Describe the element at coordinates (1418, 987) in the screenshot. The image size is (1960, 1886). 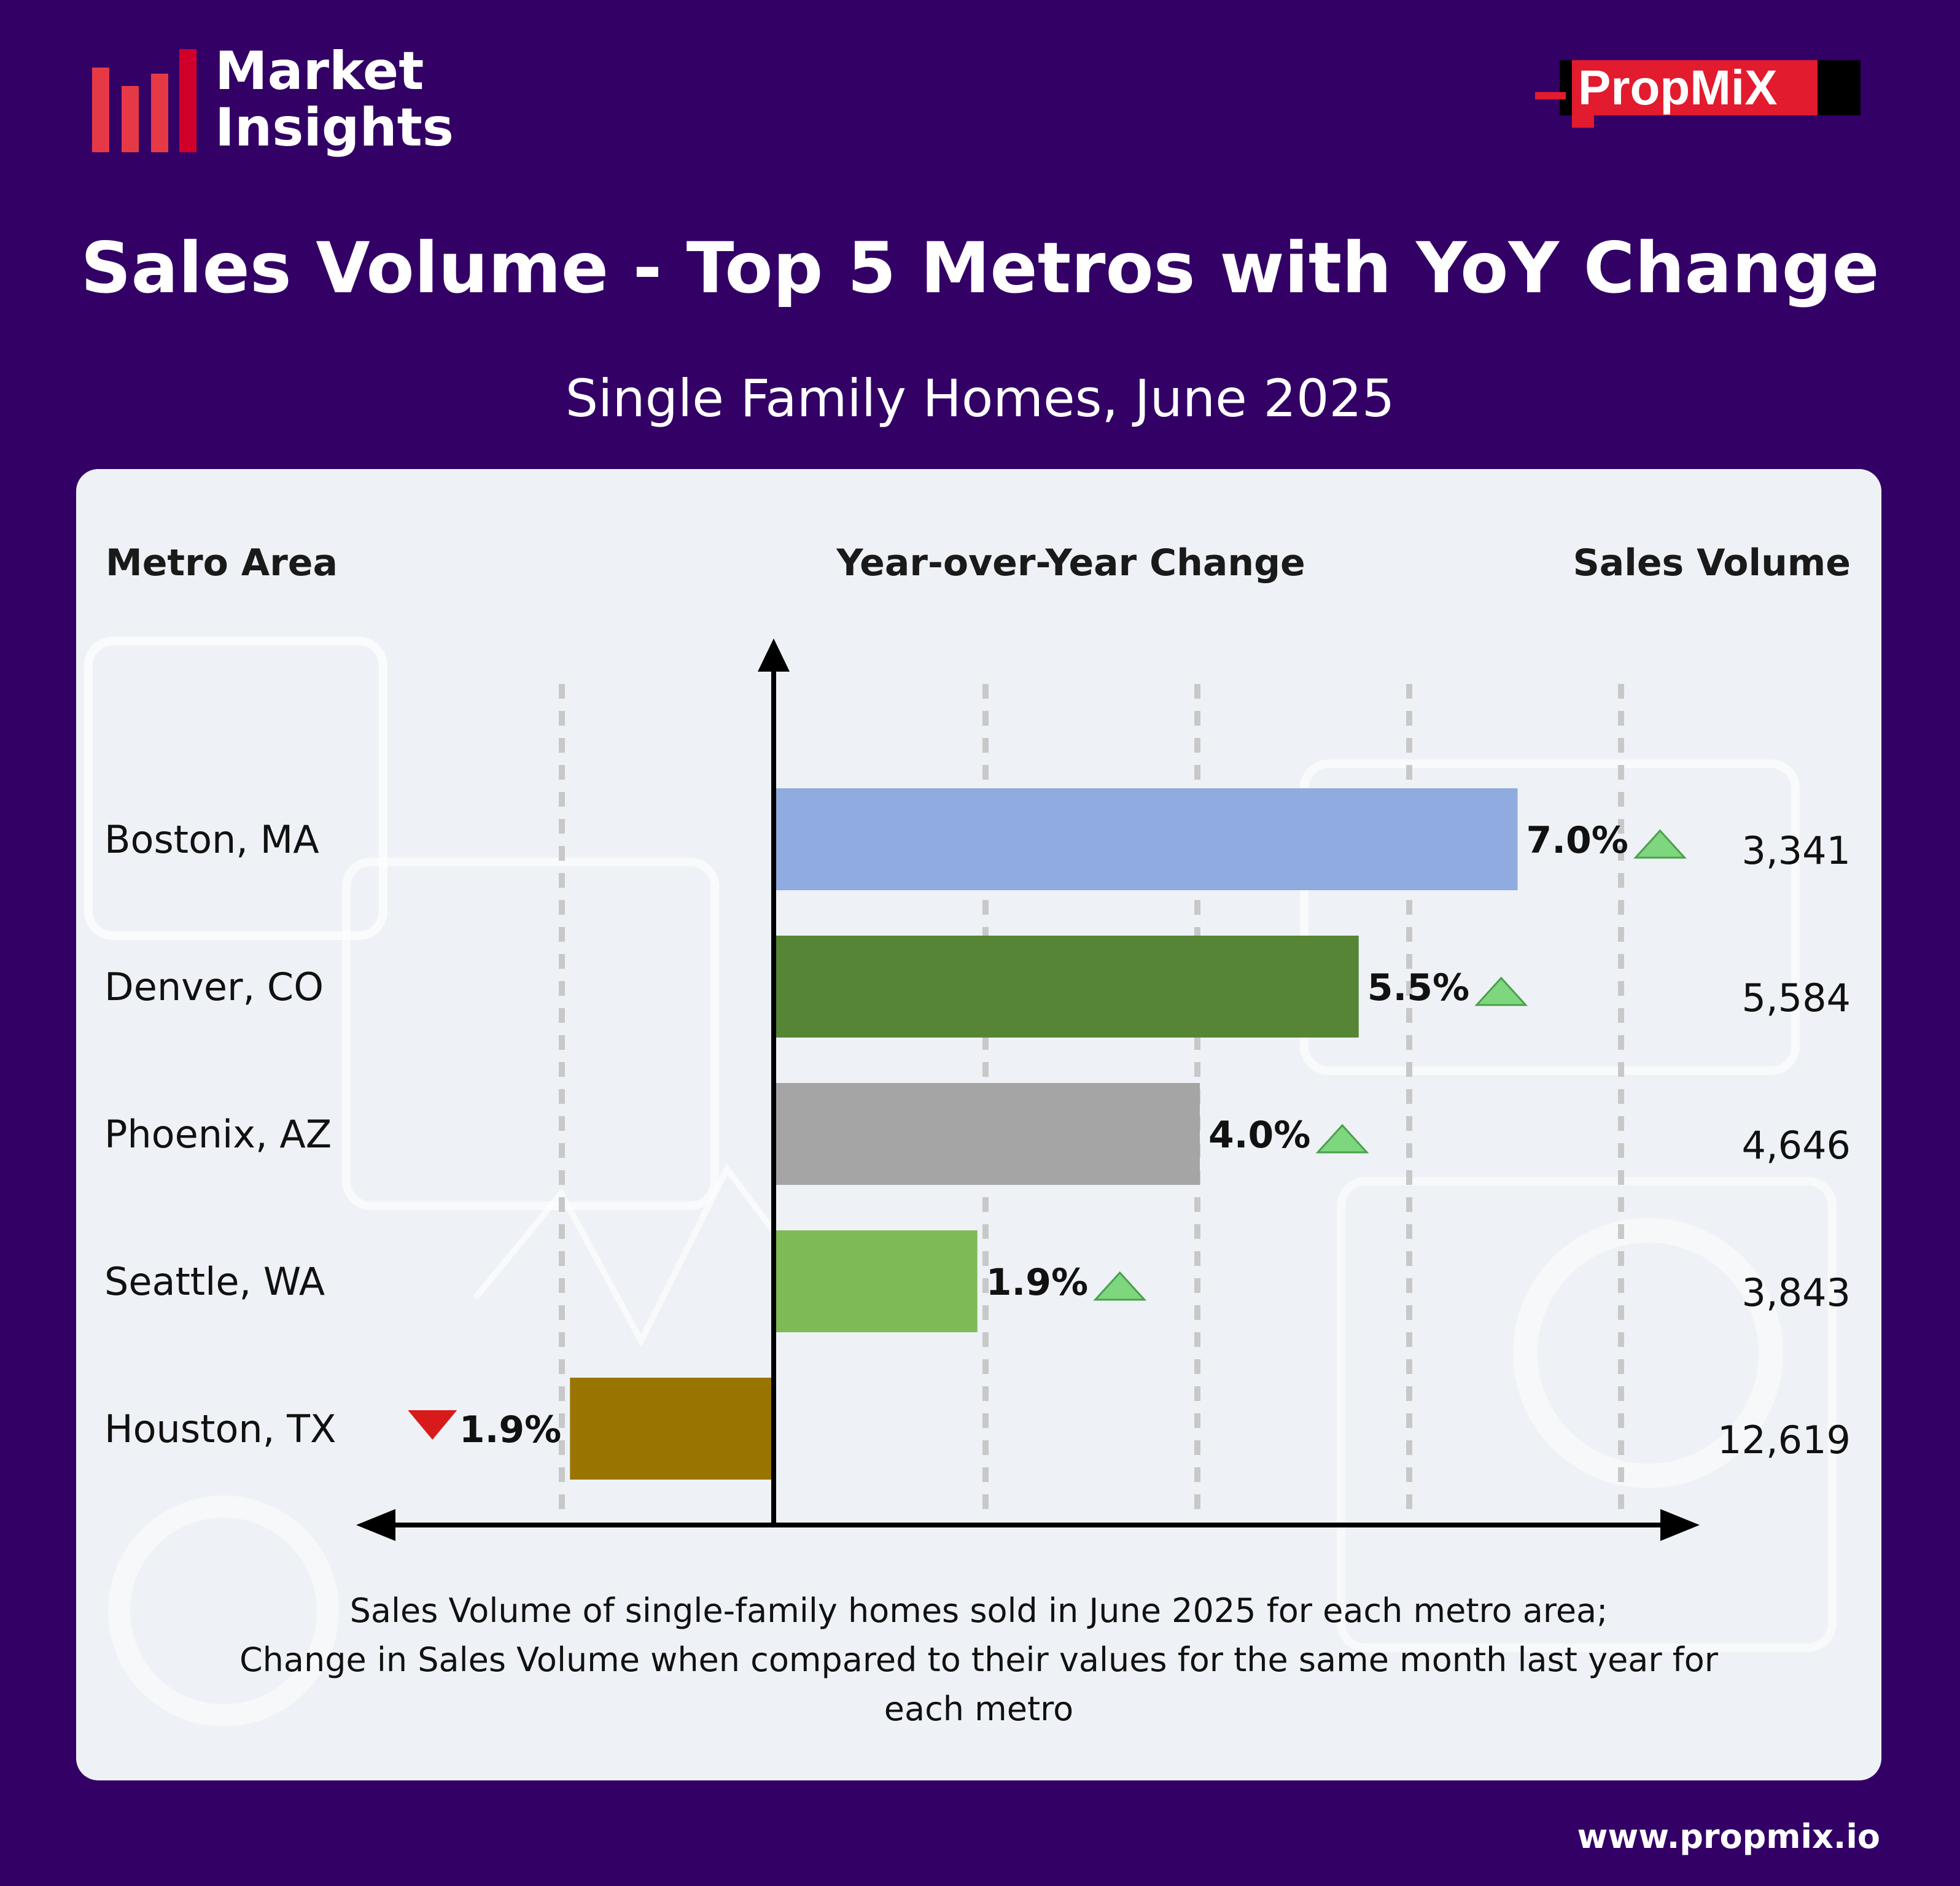
I see `data-label: 5.5%` at that location.